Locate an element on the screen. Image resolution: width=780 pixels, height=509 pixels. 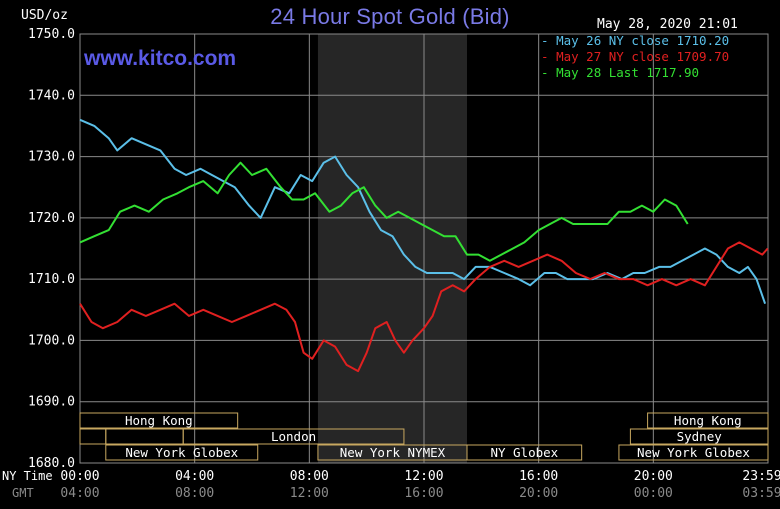
y-tick-label: 1740.0 is located at coordinates (51, 95).